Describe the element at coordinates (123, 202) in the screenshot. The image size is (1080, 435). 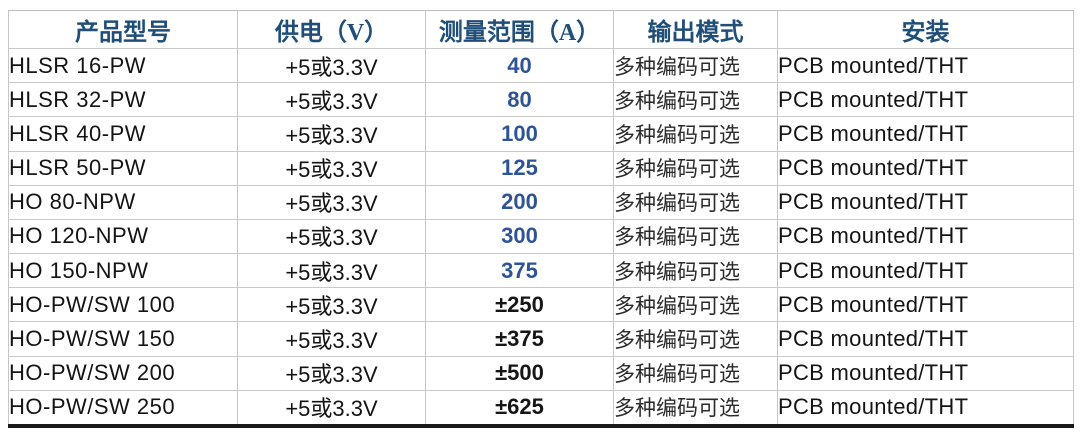
I see `cell-product-model: HO 80-NPW` at that location.